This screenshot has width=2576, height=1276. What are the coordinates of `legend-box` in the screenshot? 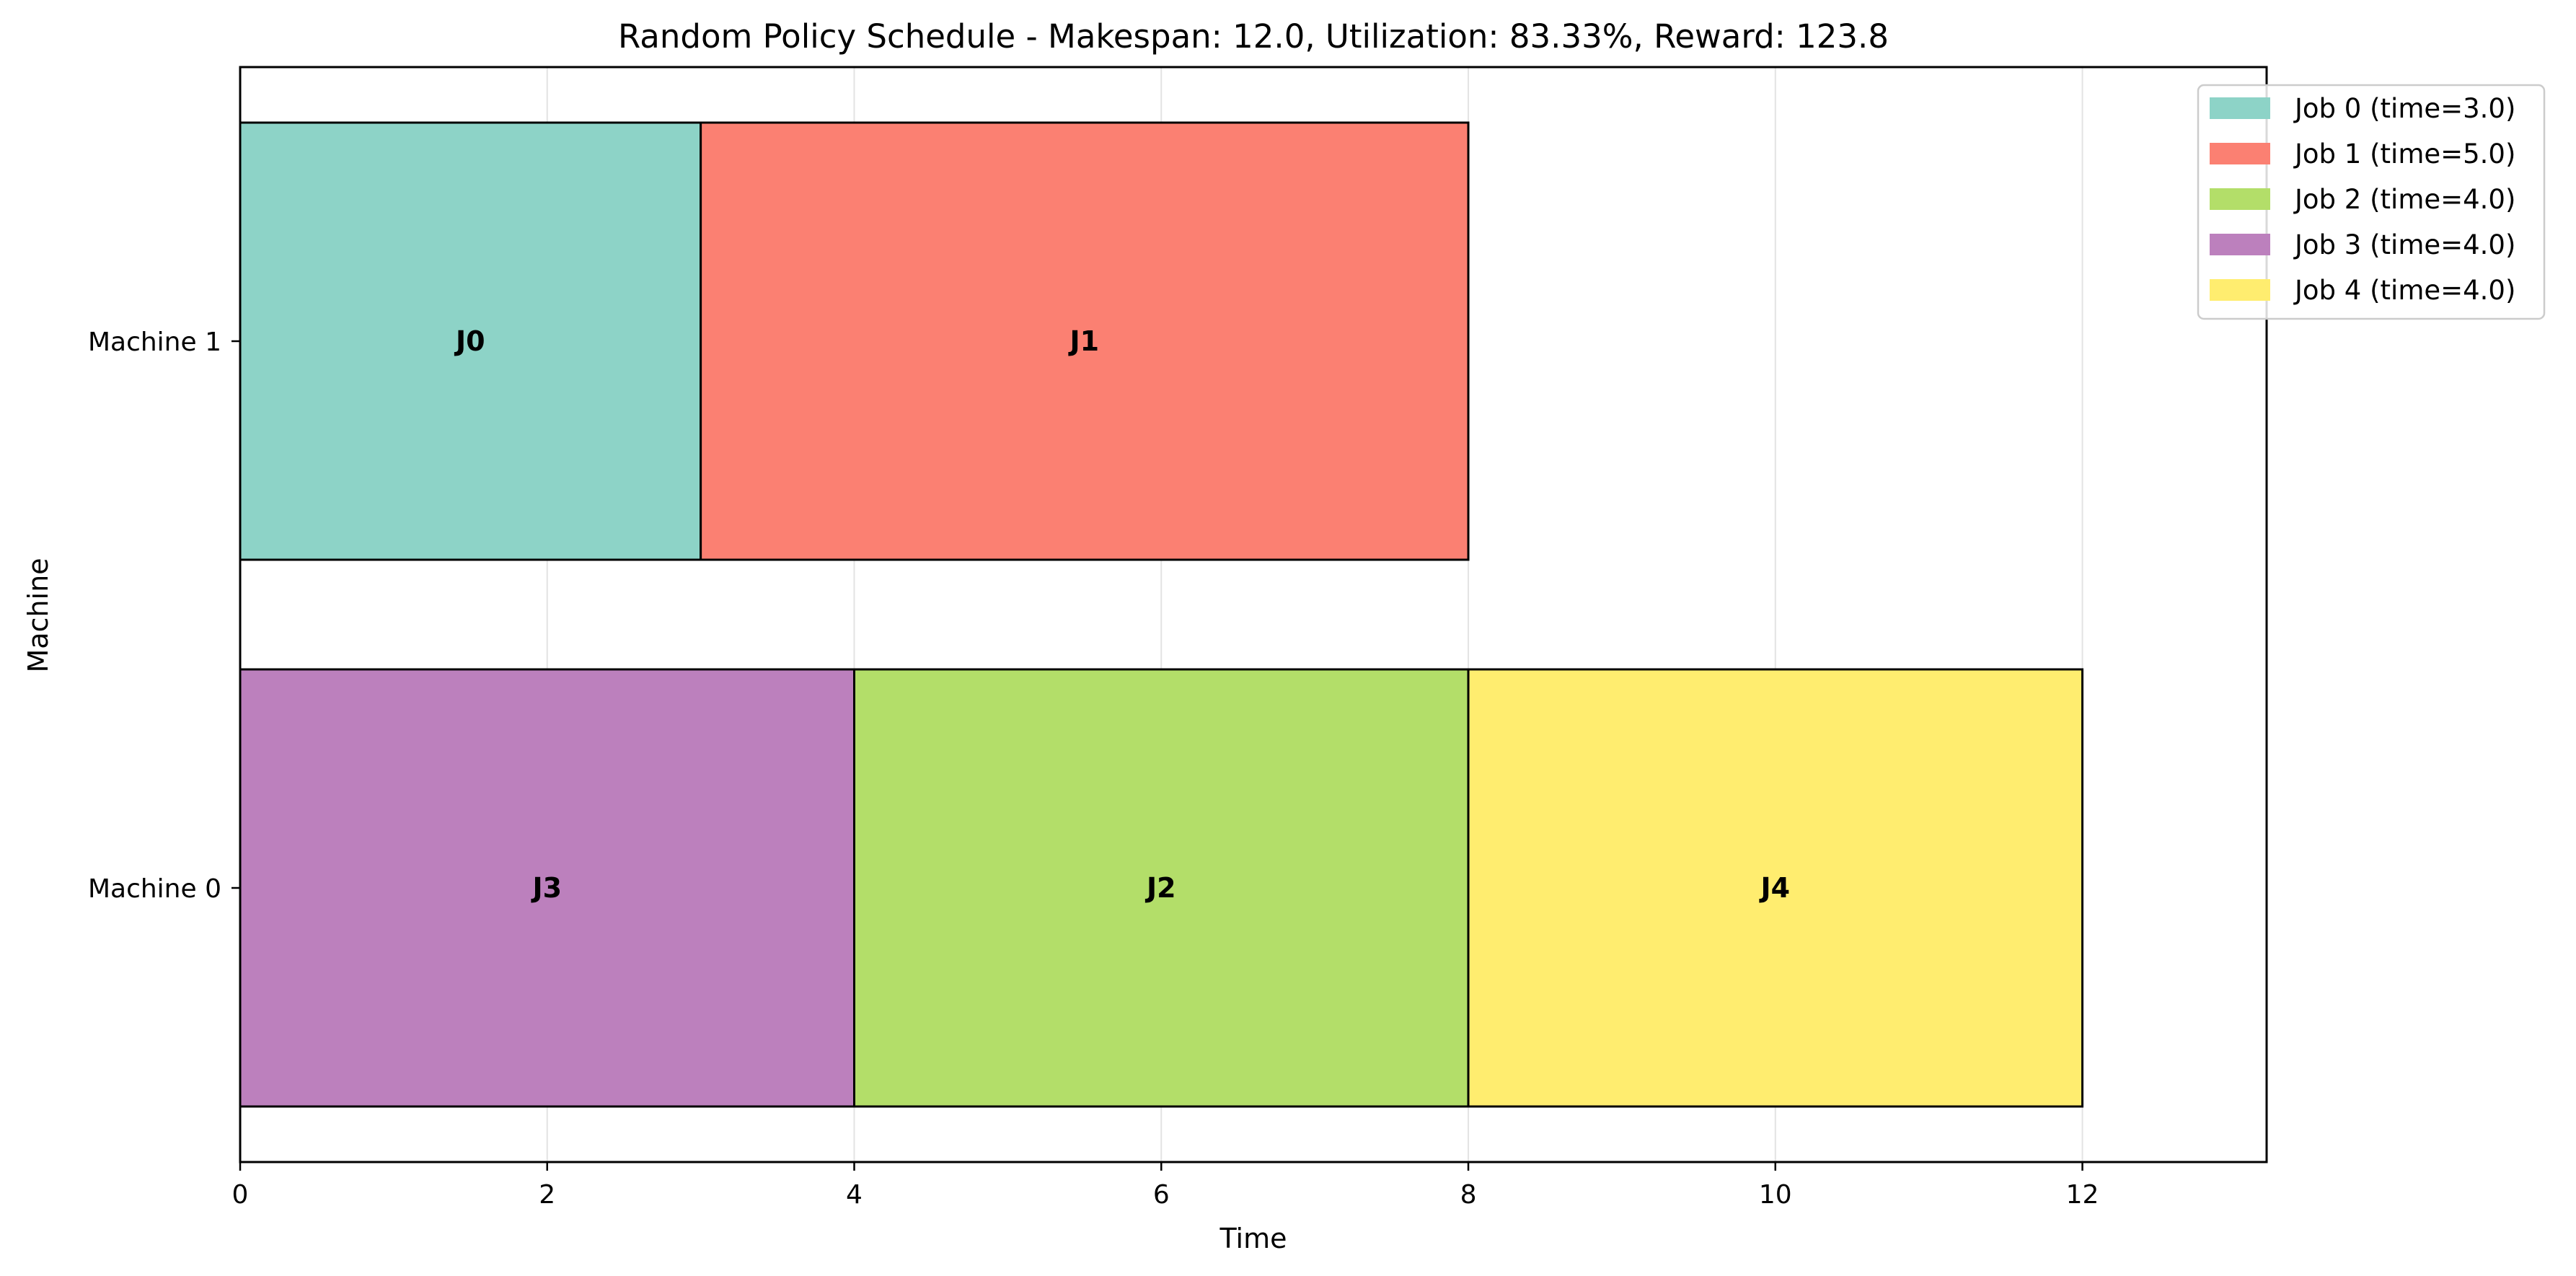 It's located at (2371, 202).